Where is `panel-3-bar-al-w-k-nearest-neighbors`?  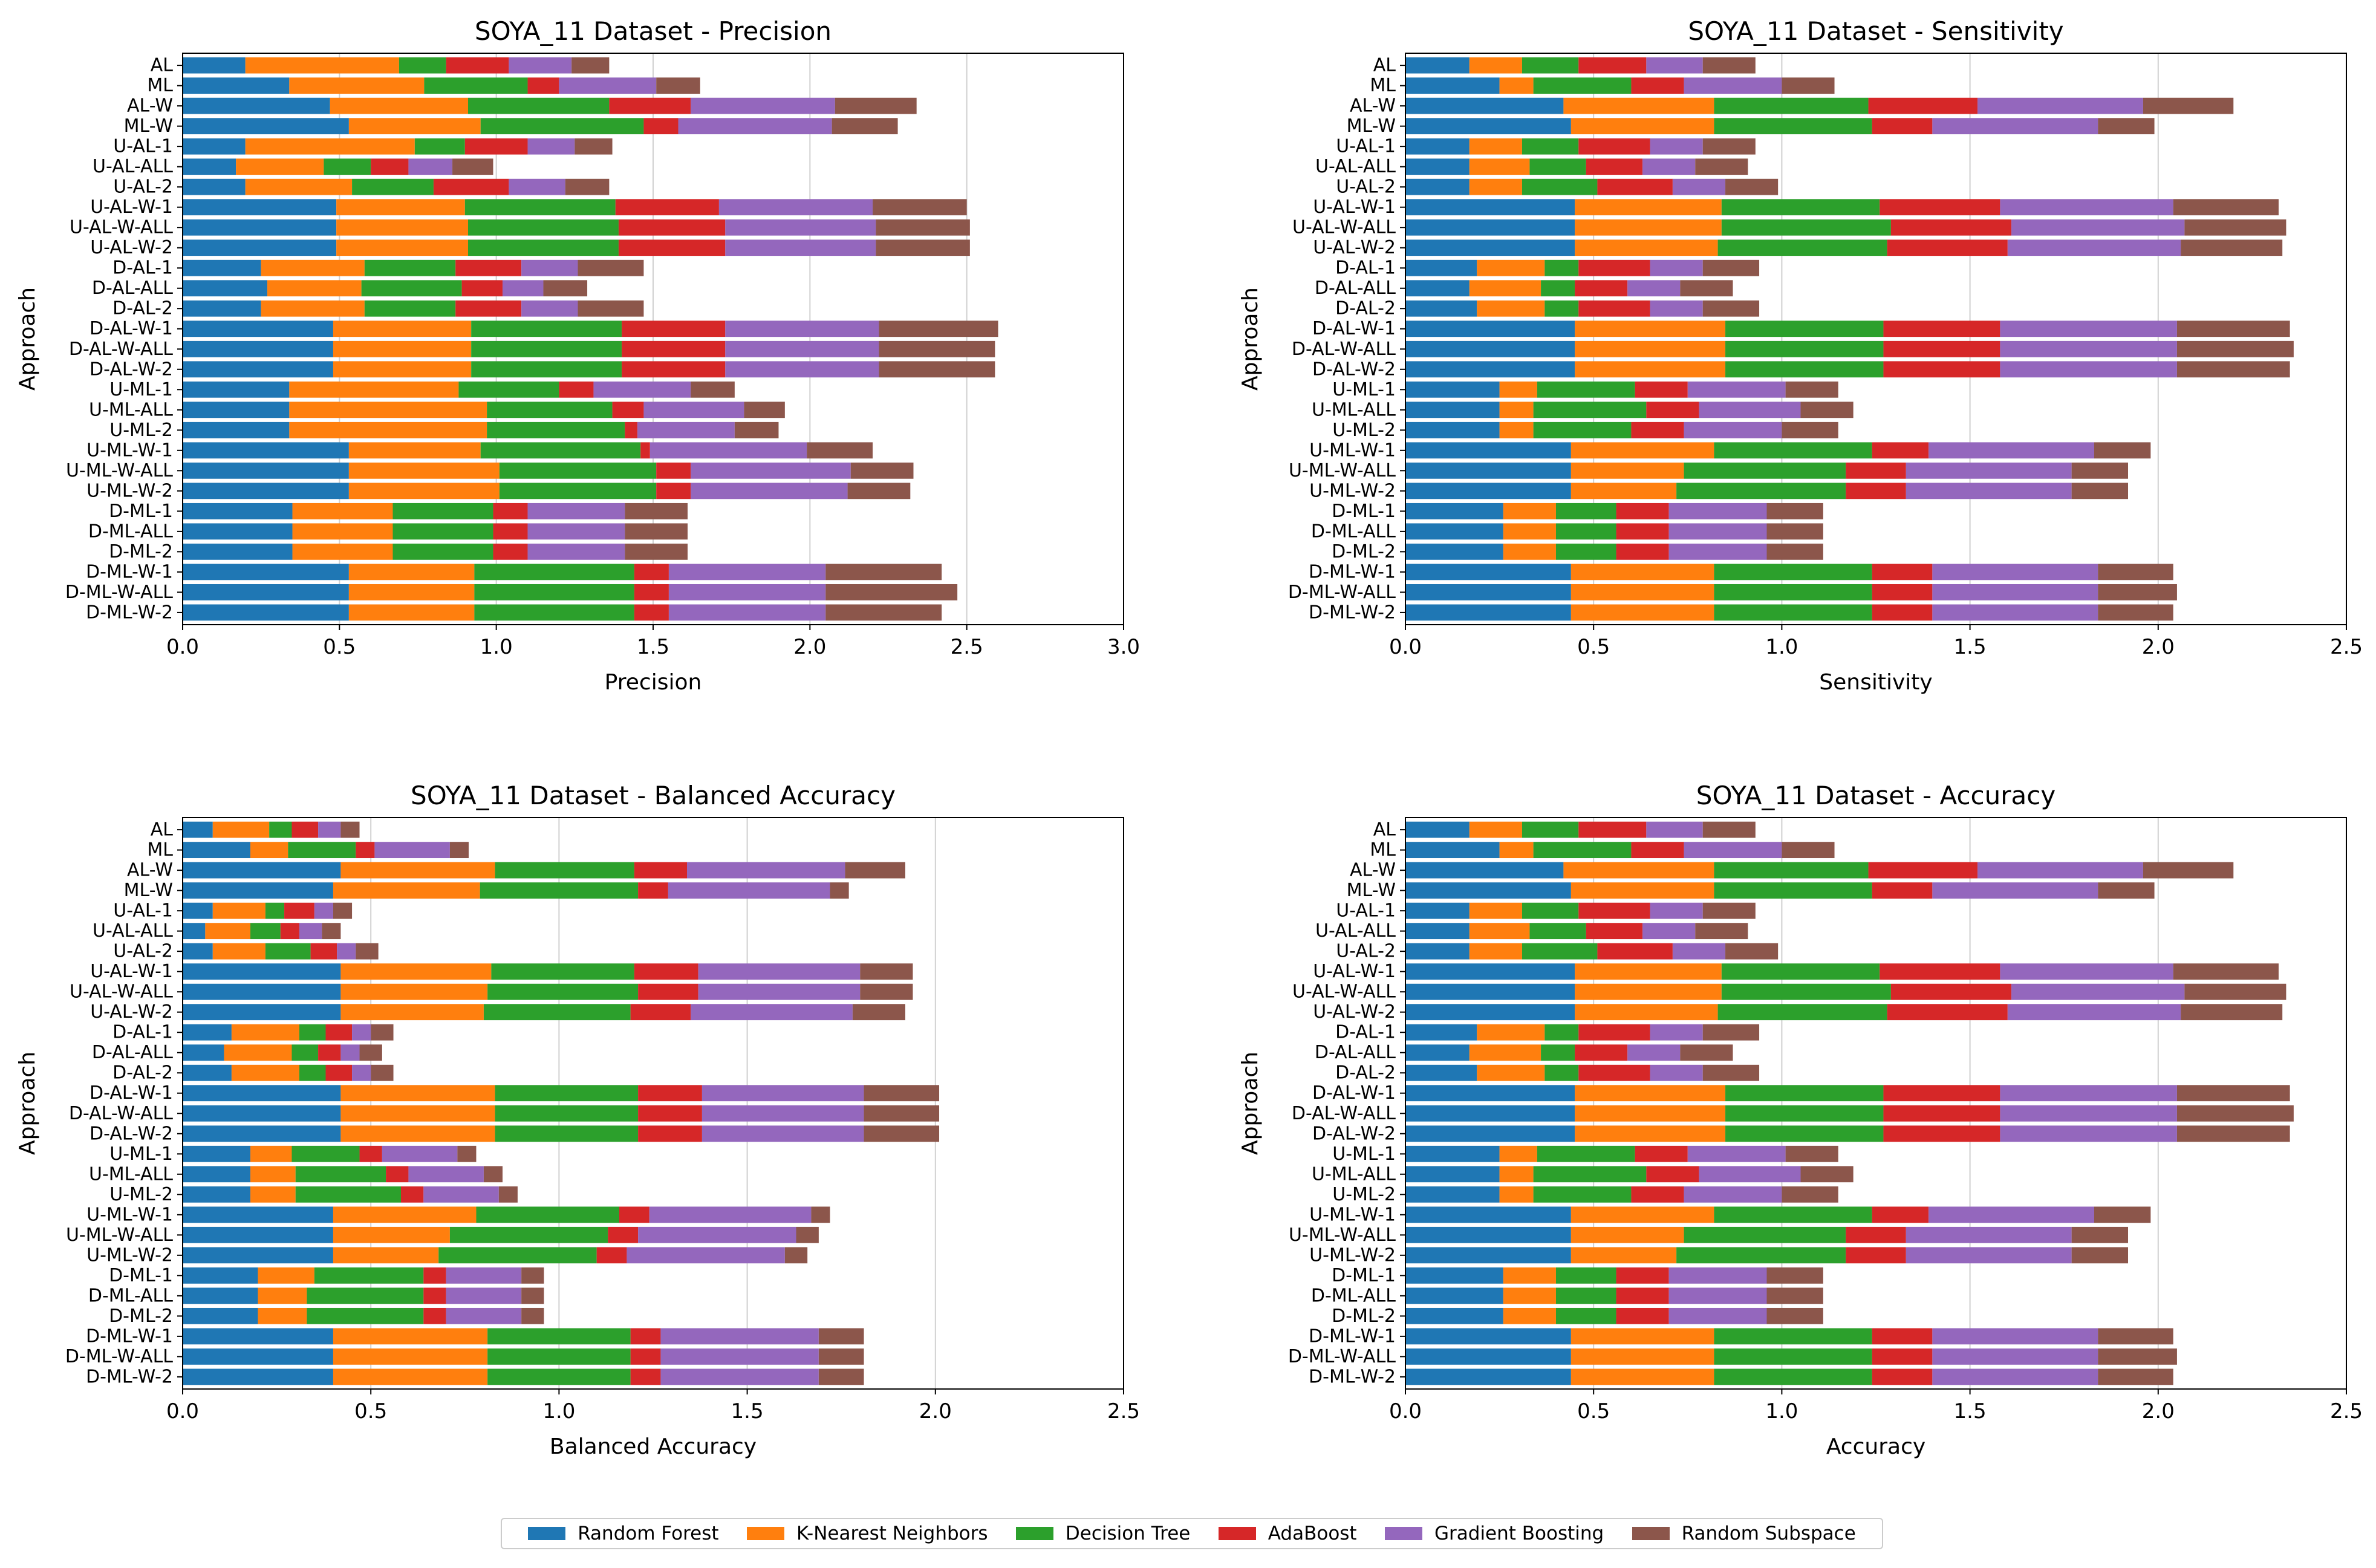
panel-3-bar-al-w-k-nearest-neighbors is located at coordinates (417, 870).